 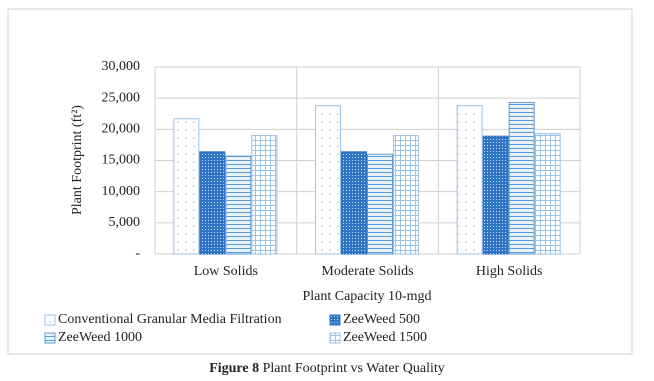 What do you see at coordinates (381, 319) in the screenshot?
I see `legend-label: ZeeWeed 500` at bounding box center [381, 319].